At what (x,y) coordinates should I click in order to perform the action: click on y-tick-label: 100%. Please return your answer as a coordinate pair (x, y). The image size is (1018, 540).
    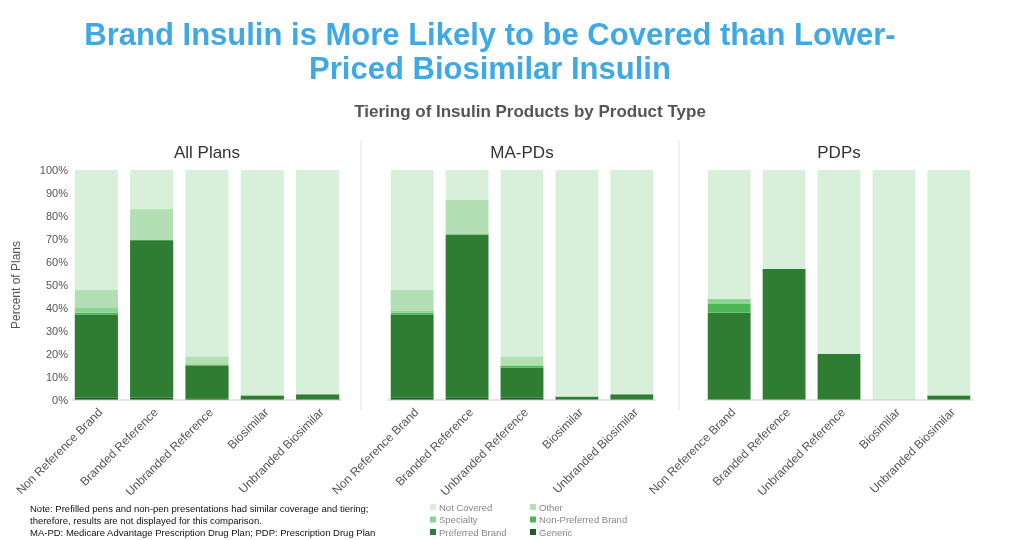
    Looking at the image, I should click on (54, 169).